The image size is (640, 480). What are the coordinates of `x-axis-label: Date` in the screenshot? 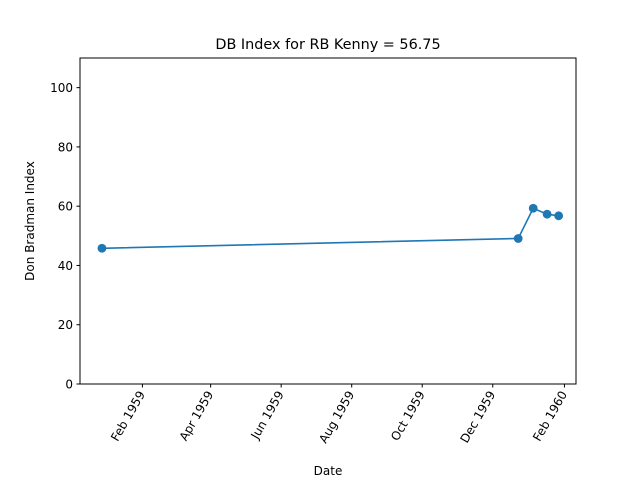 It's located at (328, 471).